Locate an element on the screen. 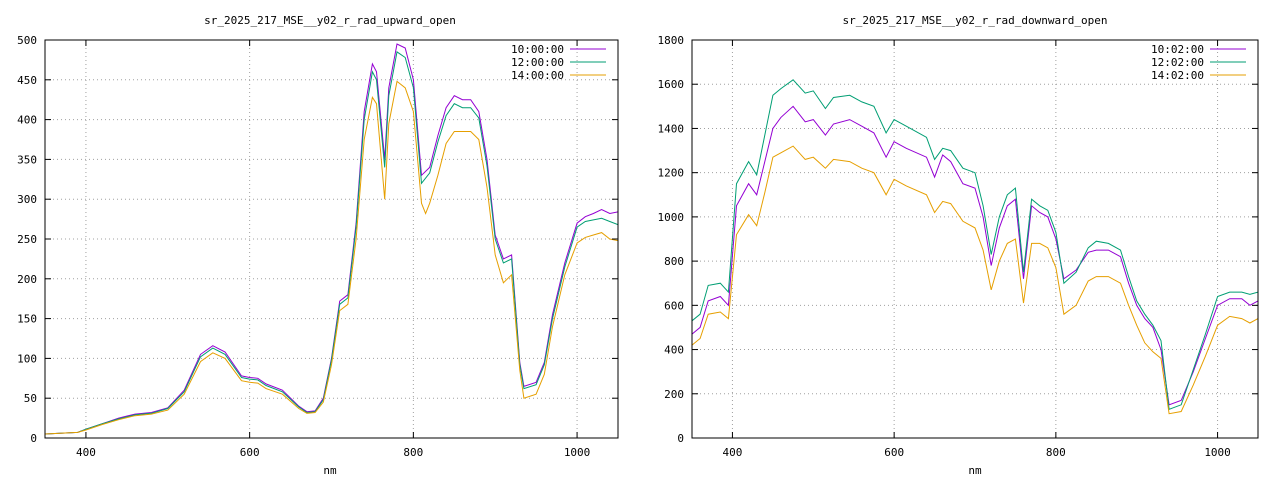 This screenshot has height=480, width=1280. legend-label: 10:02:00 is located at coordinates (1177, 49).